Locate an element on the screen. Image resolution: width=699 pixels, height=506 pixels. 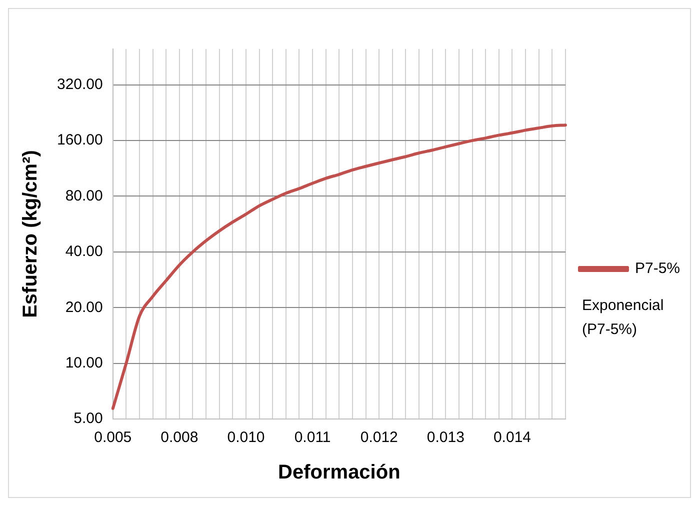
y-tick-label: 160.00 is located at coordinates (79, 140).